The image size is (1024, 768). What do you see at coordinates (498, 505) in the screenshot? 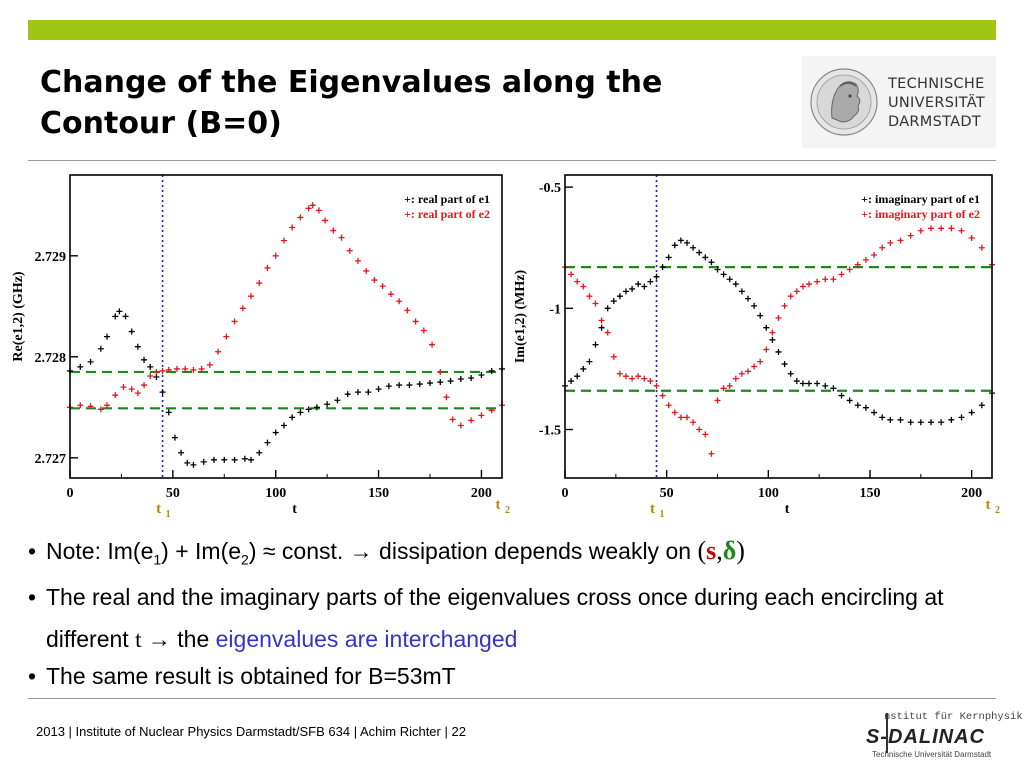
I see `t2-label: t` at bounding box center [498, 505].